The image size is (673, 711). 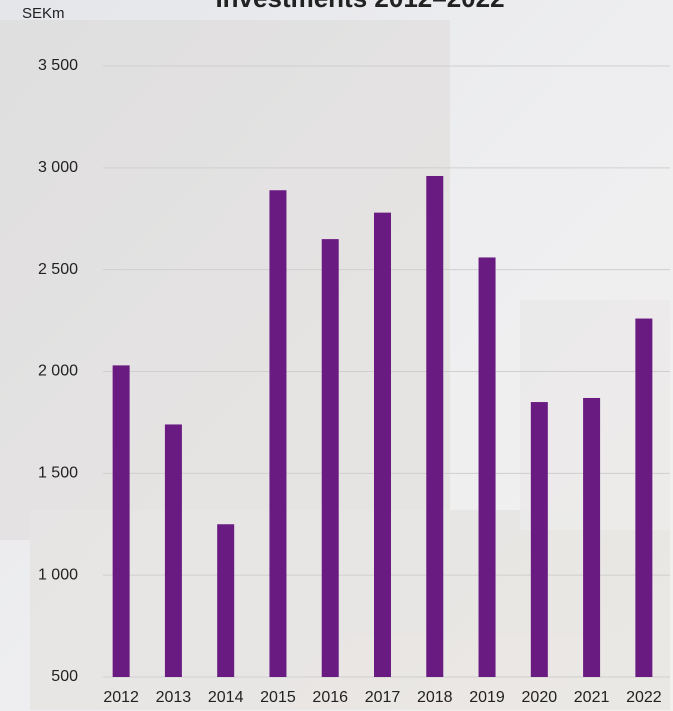 I want to click on y-tick-label: 1 000, so click(x=58, y=574).